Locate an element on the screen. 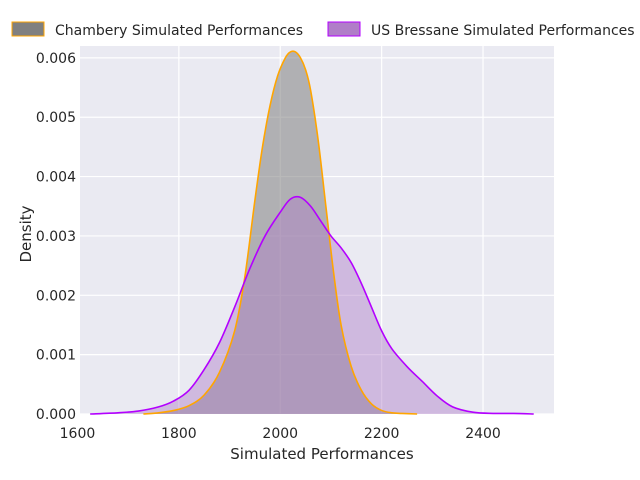  y-tick-label: 0.003 is located at coordinates (56, 237).